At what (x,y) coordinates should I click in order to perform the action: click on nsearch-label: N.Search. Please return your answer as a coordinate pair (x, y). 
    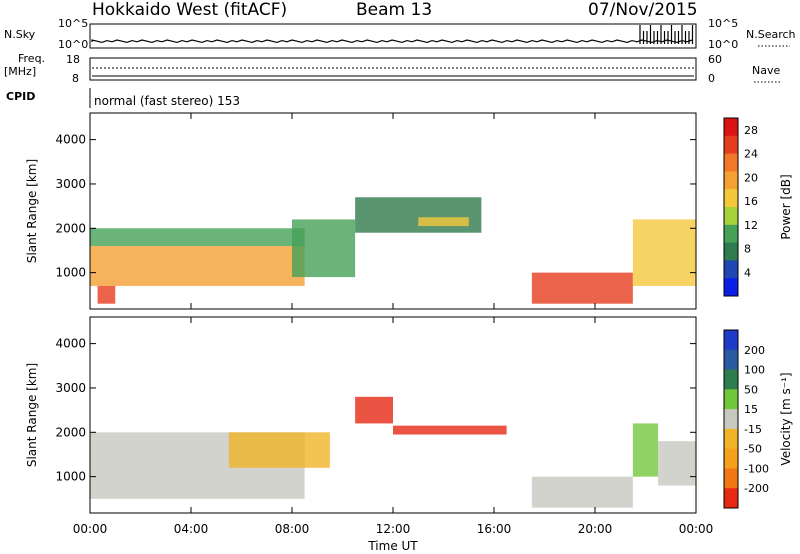
    Looking at the image, I should click on (771, 34).